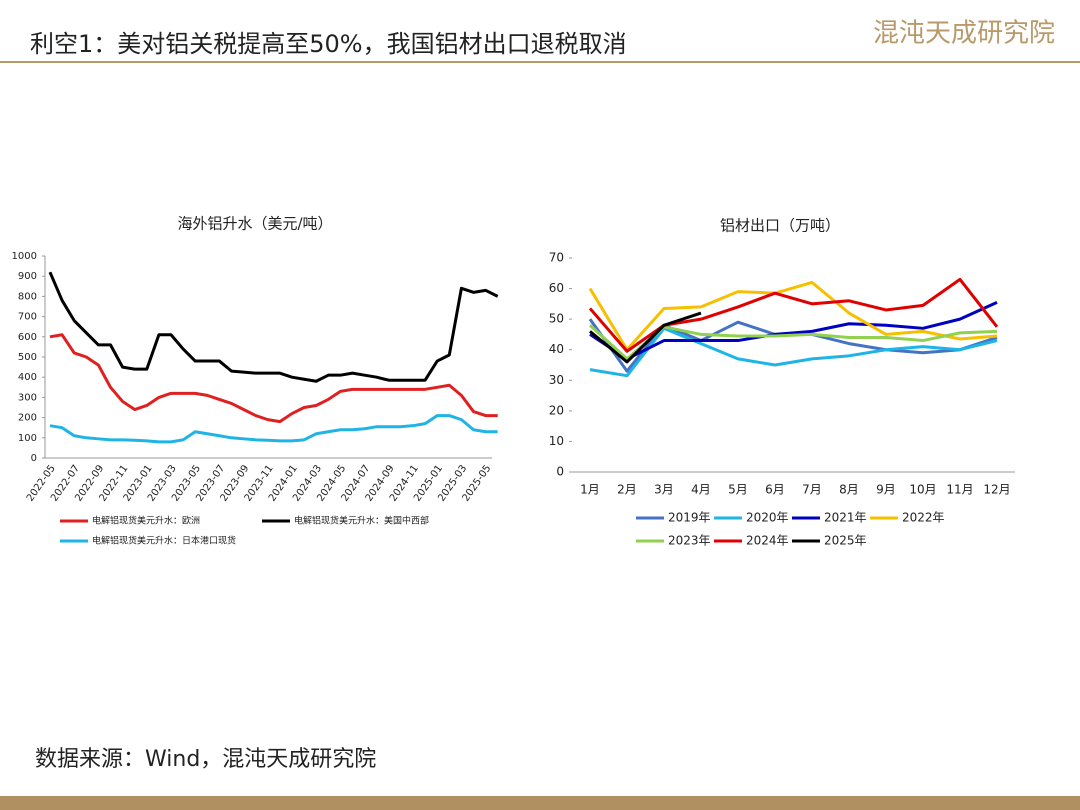 Image resolution: width=1080 pixels, height=810 pixels. What do you see at coordinates (664, 490) in the screenshot?
I see `x-tick-label: 3月` at bounding box center [664, 490].